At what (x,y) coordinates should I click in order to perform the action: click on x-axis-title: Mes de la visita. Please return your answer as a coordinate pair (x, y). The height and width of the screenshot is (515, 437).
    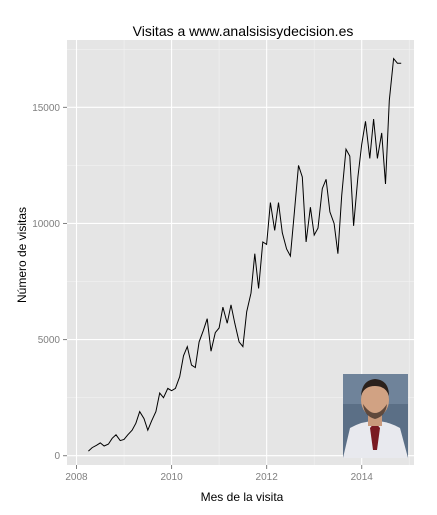
    Looking at the image, I should click on (242, 497).